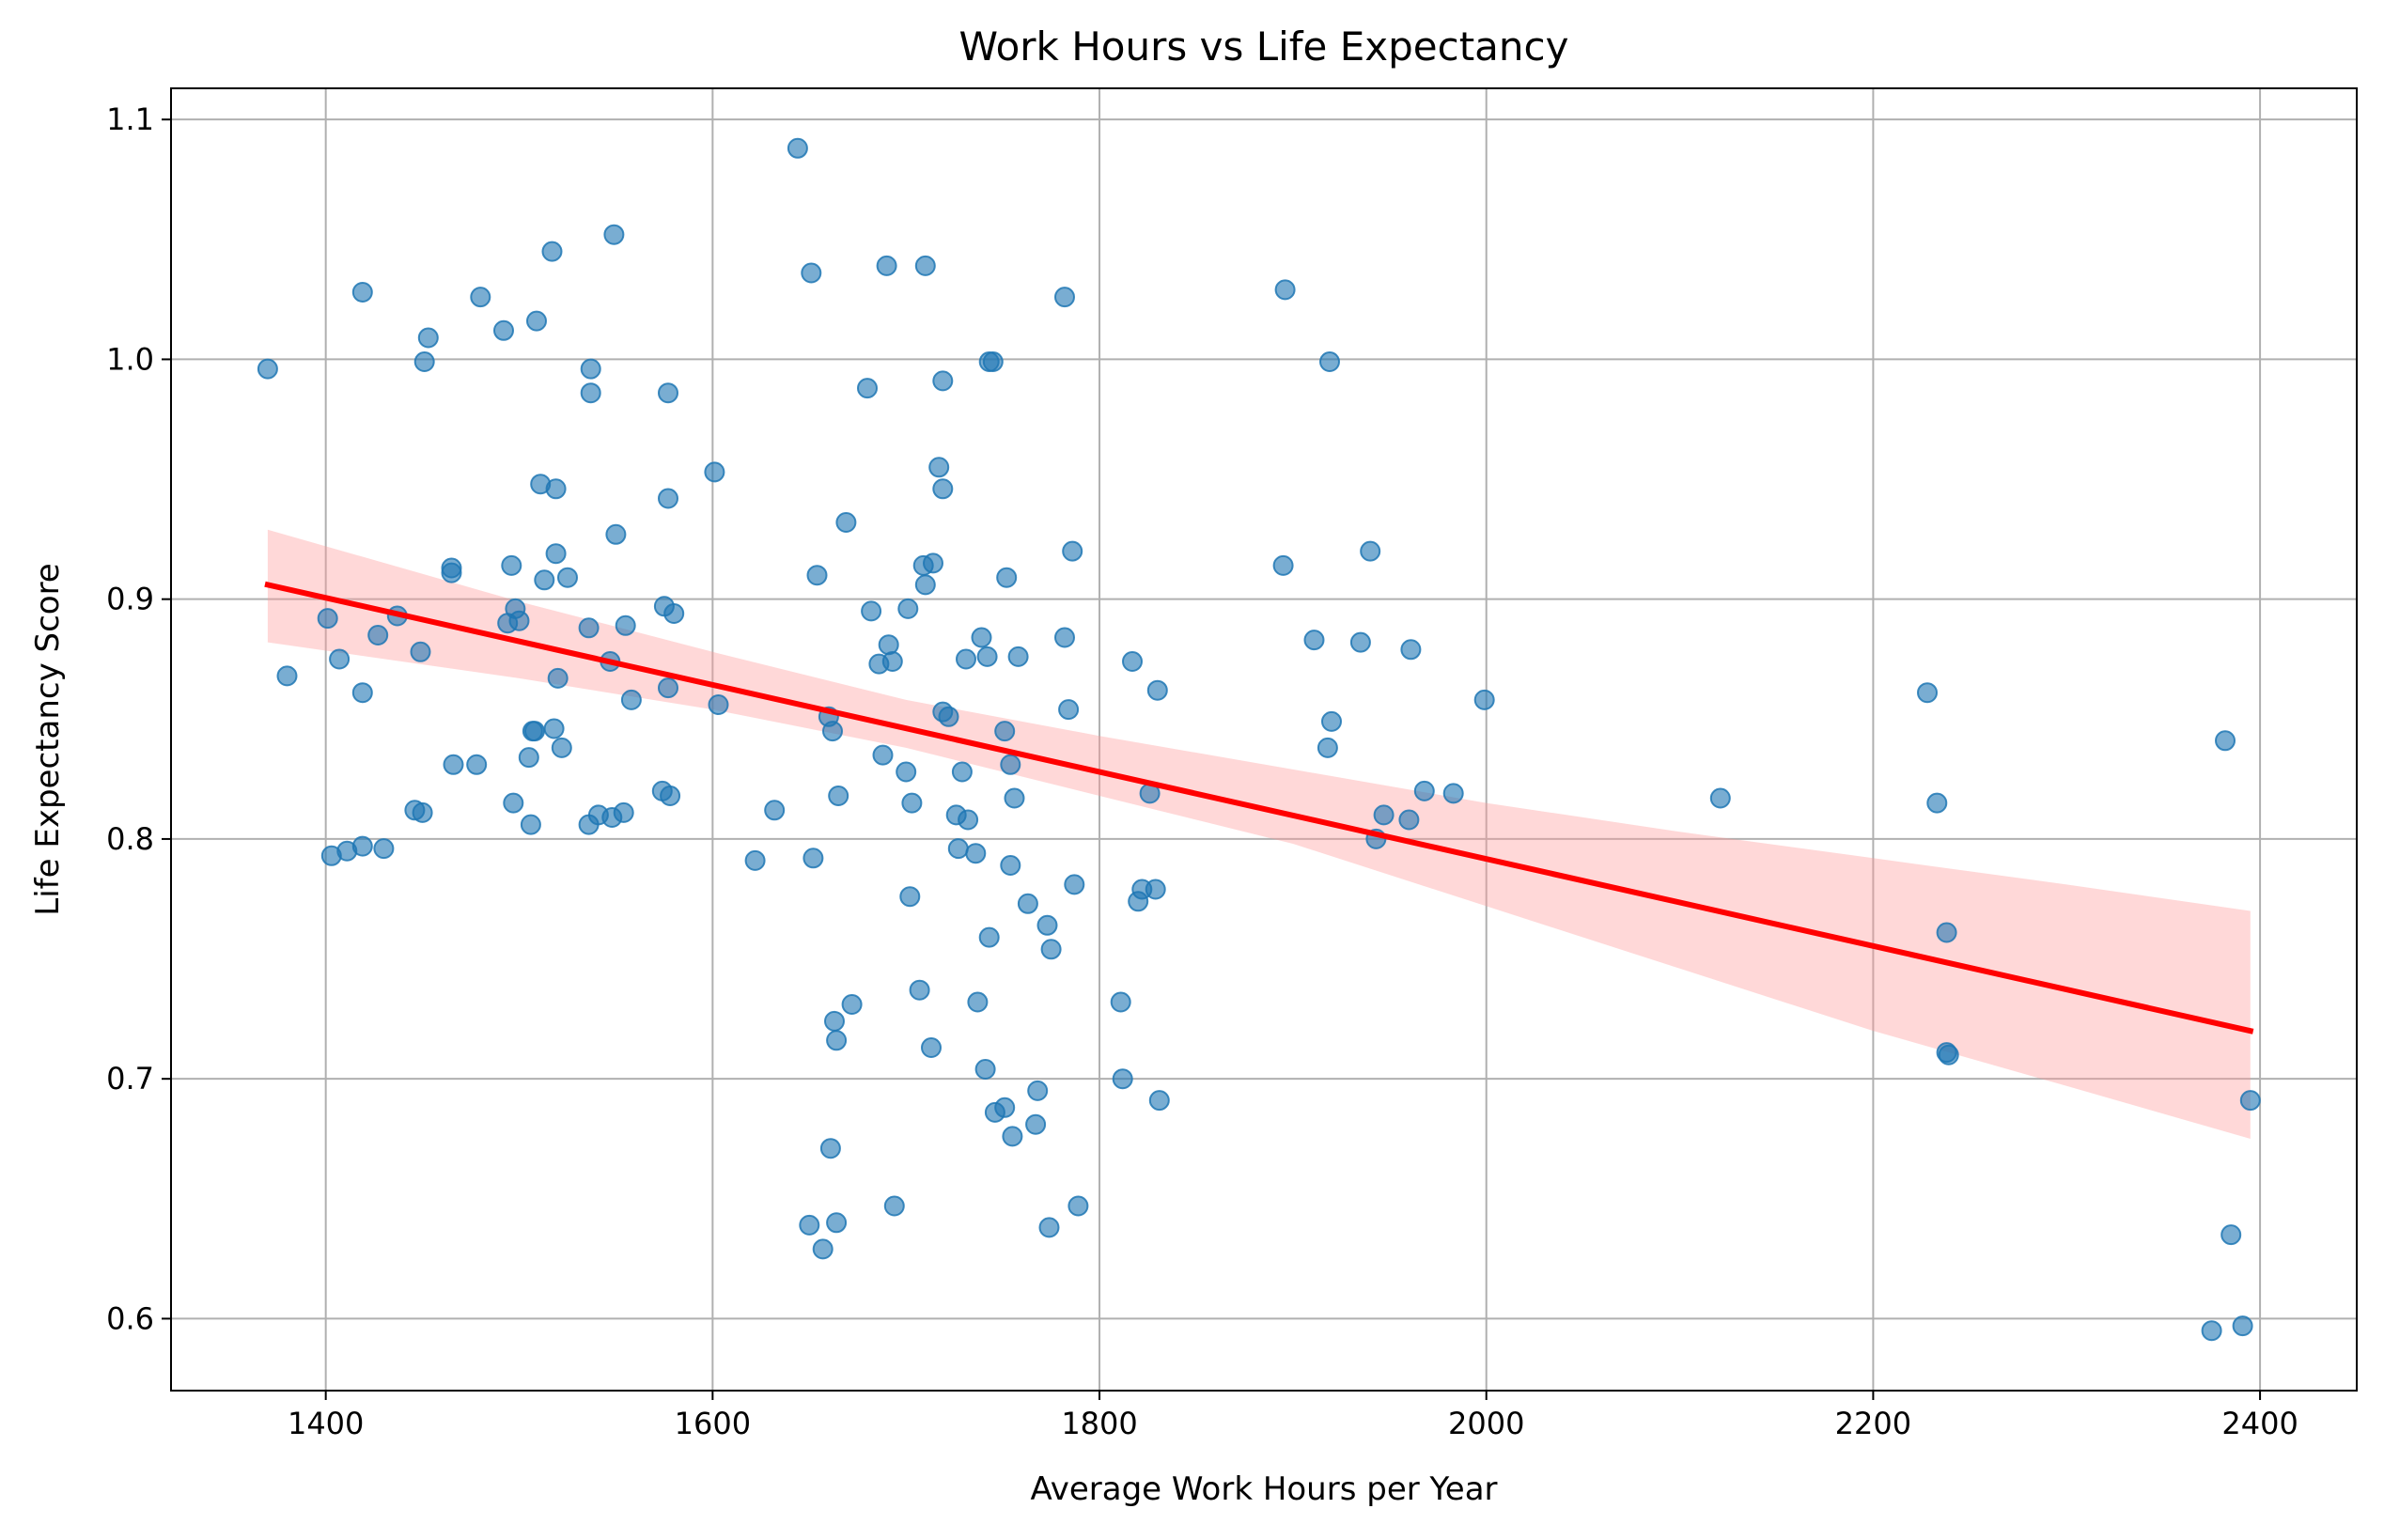 Image resolution: width=2384 pixels, height=1540 pixels. I want to click on y-tick-label: 0.9, so click(130, 599).